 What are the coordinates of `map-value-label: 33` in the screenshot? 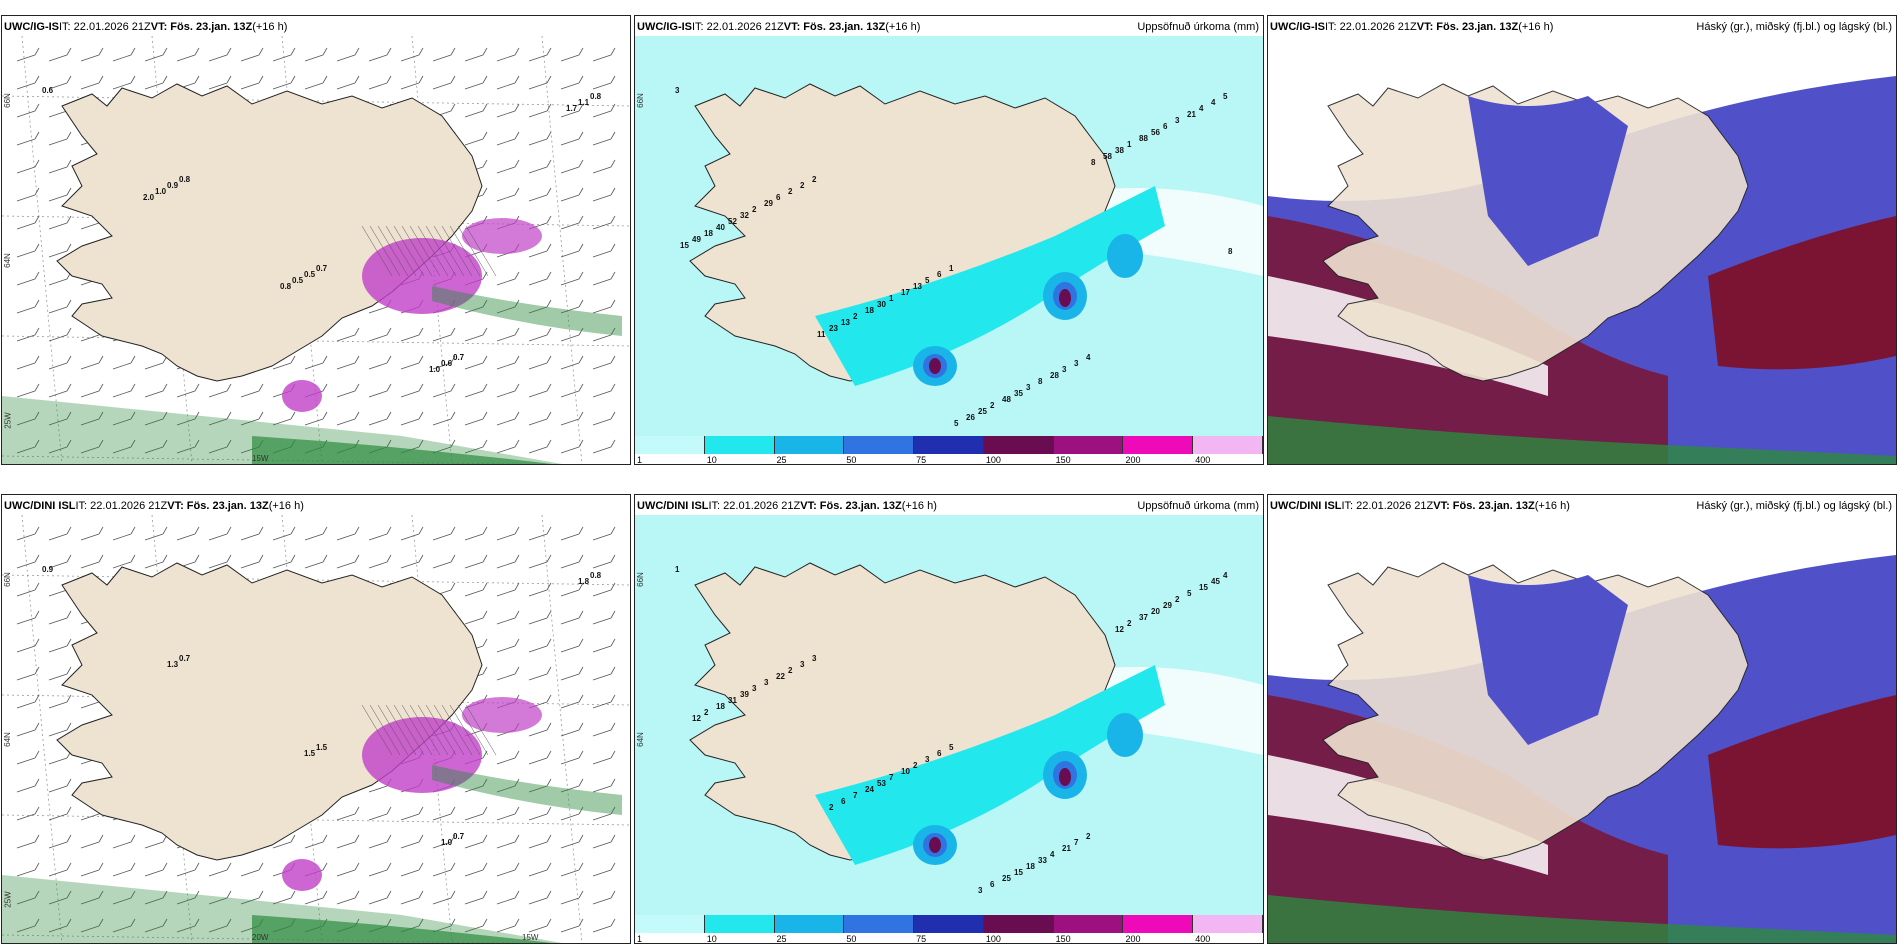 It's located at (1042, 860).